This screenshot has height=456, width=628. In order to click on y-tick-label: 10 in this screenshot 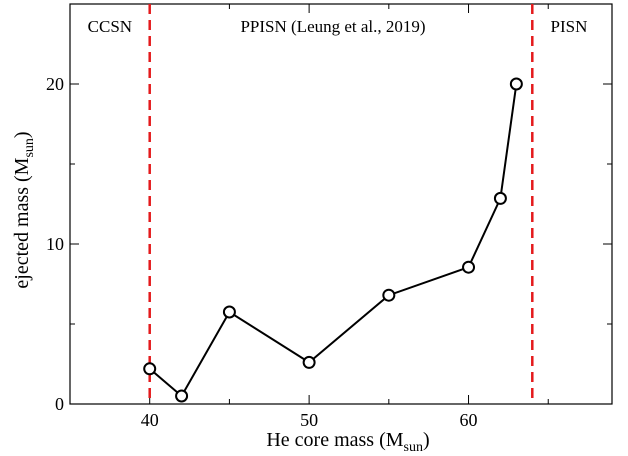, I will do `click(55, 244)`.